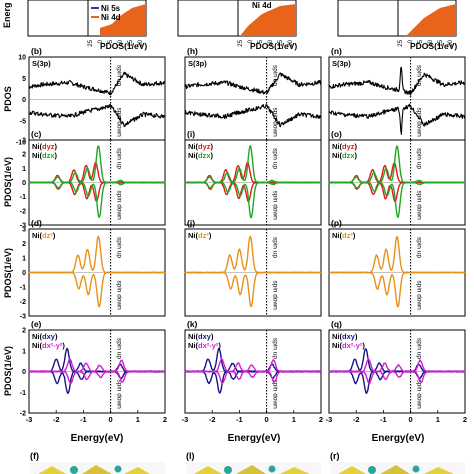 Image resolution: width=474 pixels, height=474 pixels. I want to click on header-xlabel-c: PDOS(1/eV), so click(433, 46).